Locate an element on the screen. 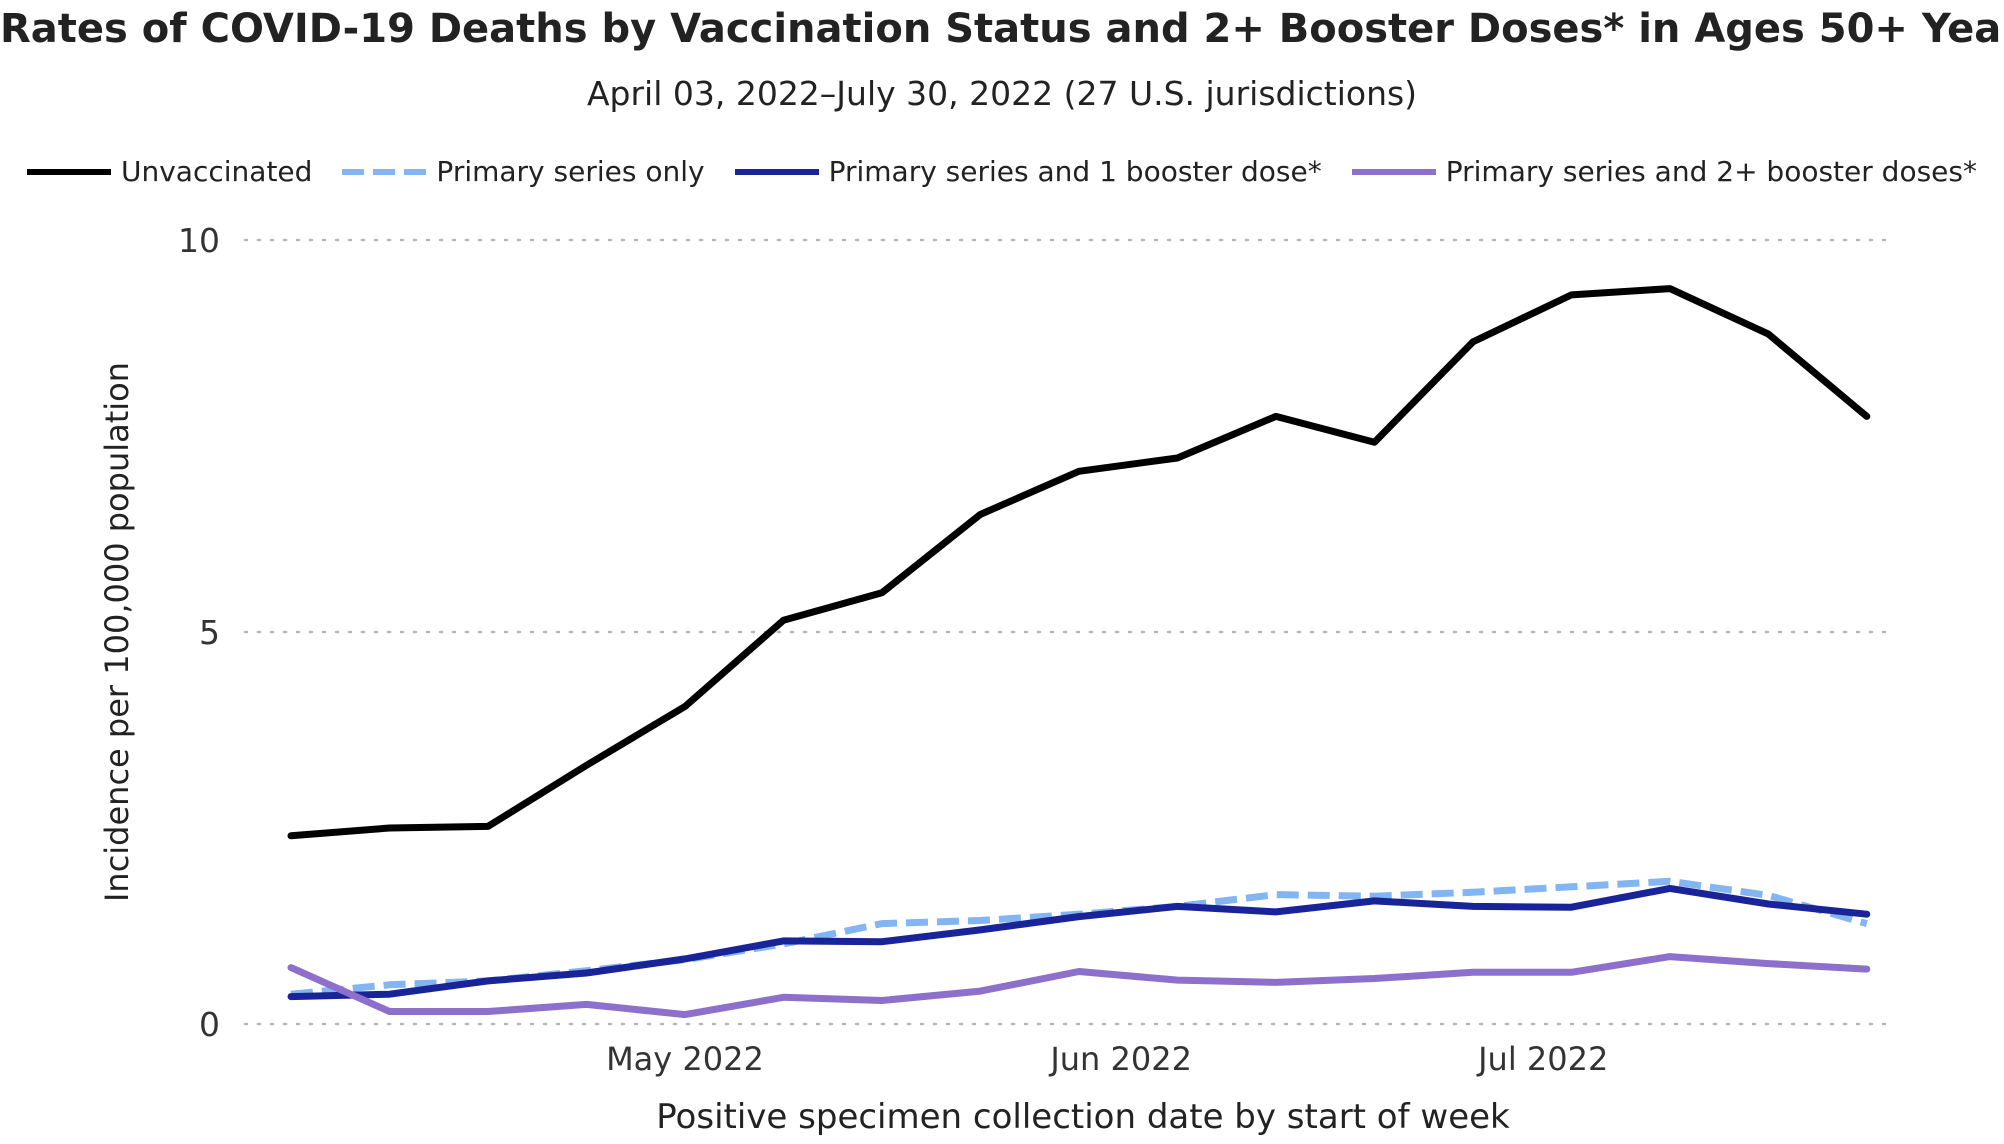 The width and height of the screenshot is (2004, 1144). y-tick-label: 10 is located at coordinates (199, 240).